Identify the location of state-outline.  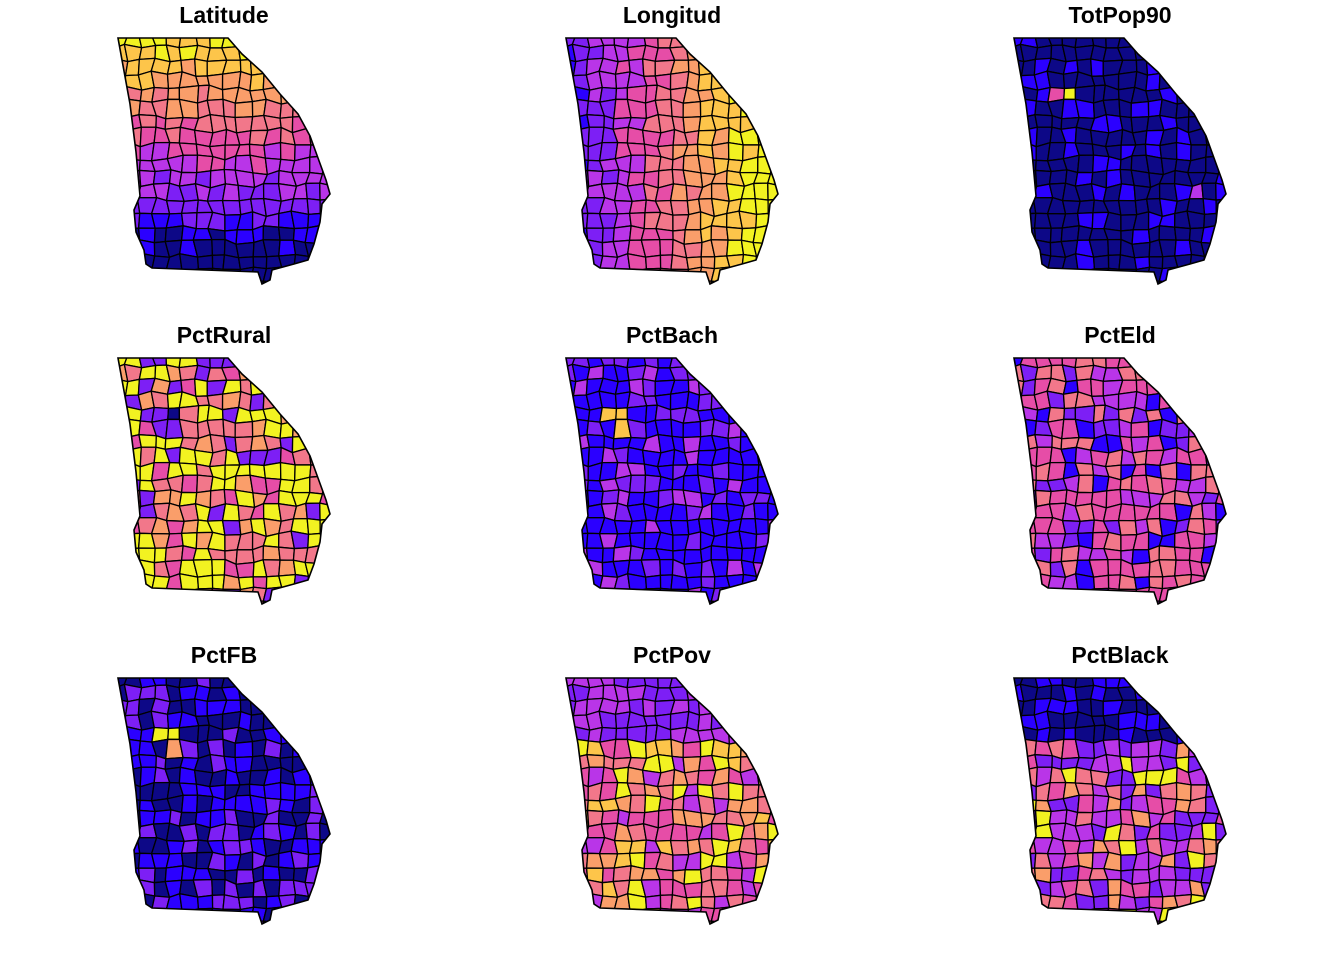
(1120, 801).